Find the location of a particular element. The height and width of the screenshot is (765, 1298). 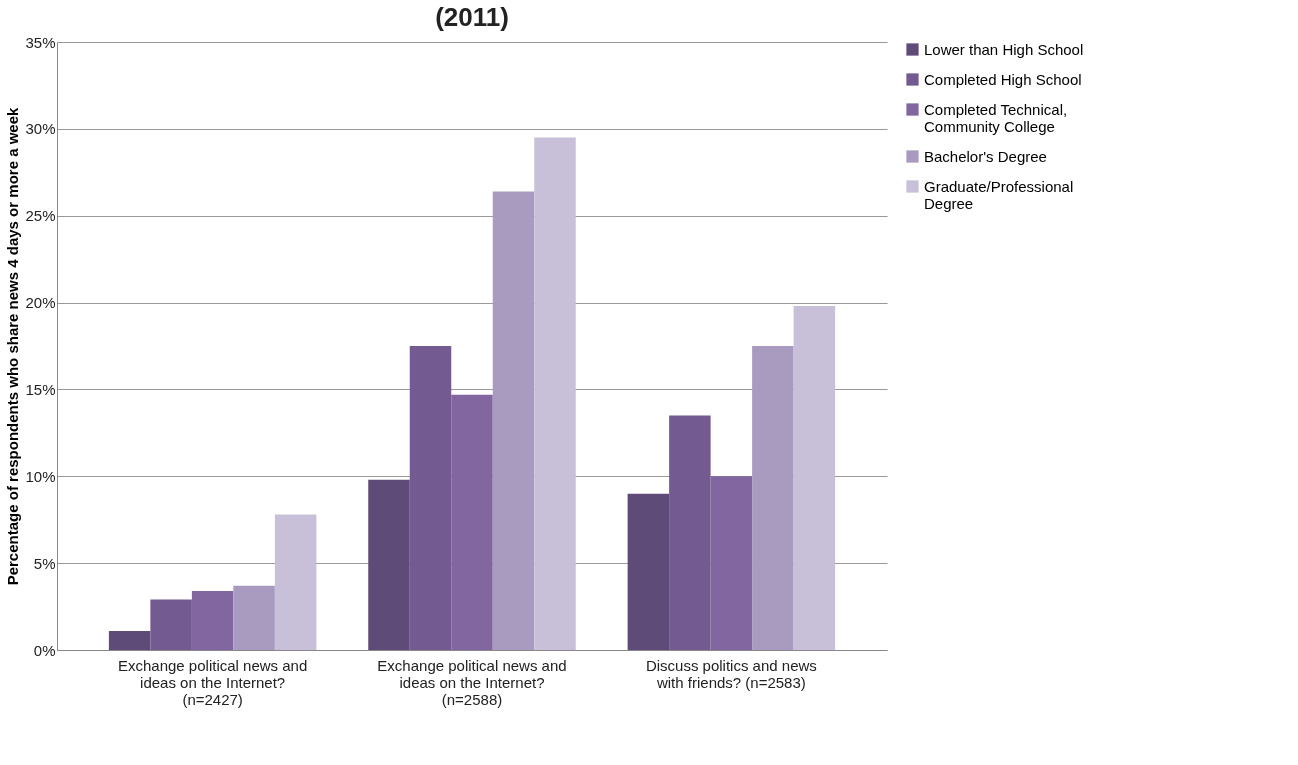

legend-label: Graduate/Professional Degree is located at coordinates (999, 194).